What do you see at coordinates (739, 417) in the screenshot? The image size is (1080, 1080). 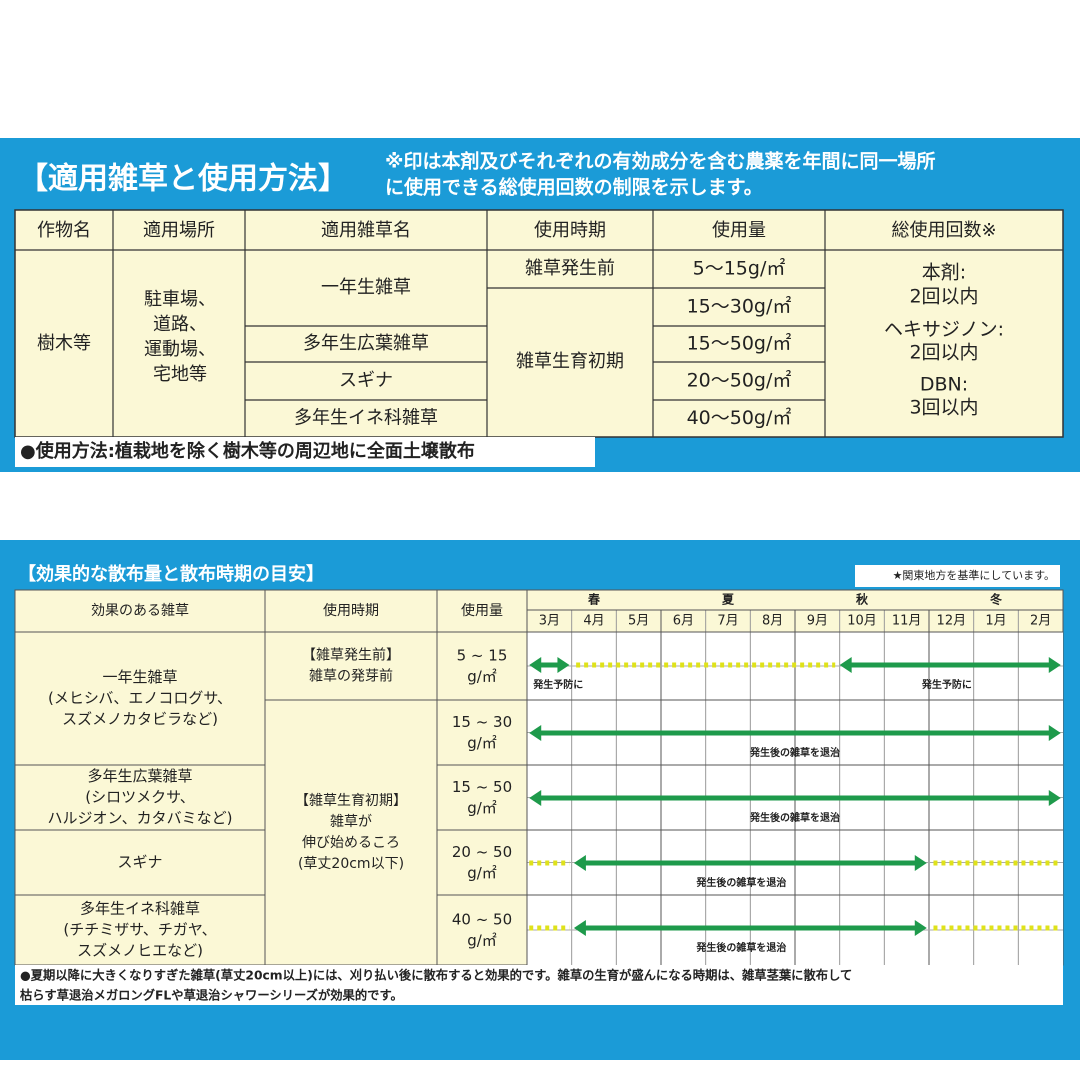 I see `amount: 40〜50g/㎡` at bounding box center [739, 417].